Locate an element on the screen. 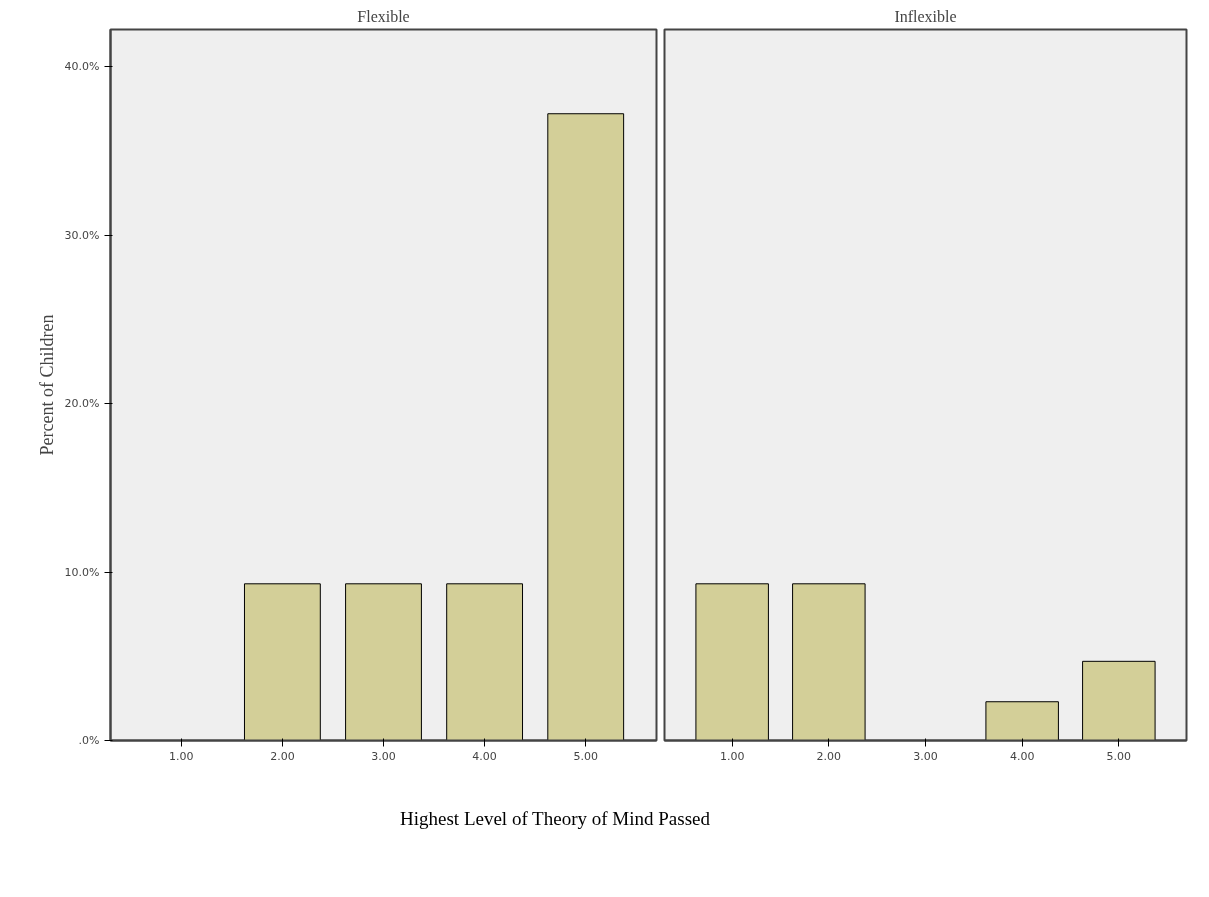 The image size is (1209, 897). y-axis-title: Percent of Children is located at coordinates (46, 385).